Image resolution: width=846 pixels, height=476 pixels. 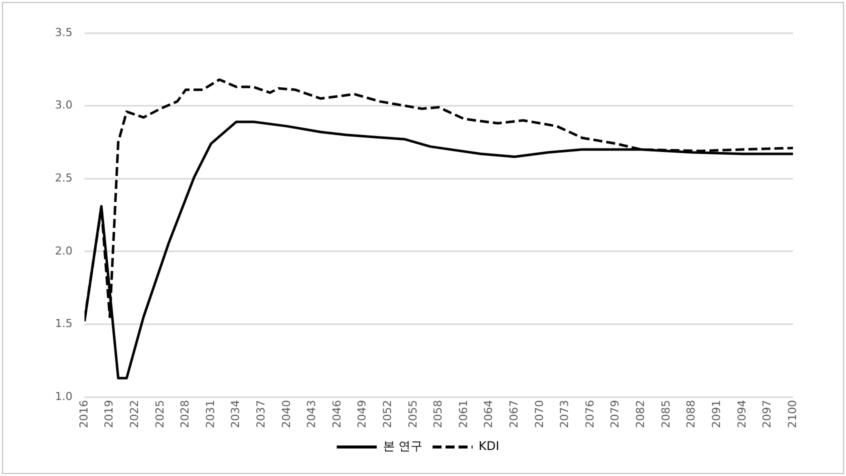 I want to click on x-tick-label: 2097, so click(x=767, y=414).